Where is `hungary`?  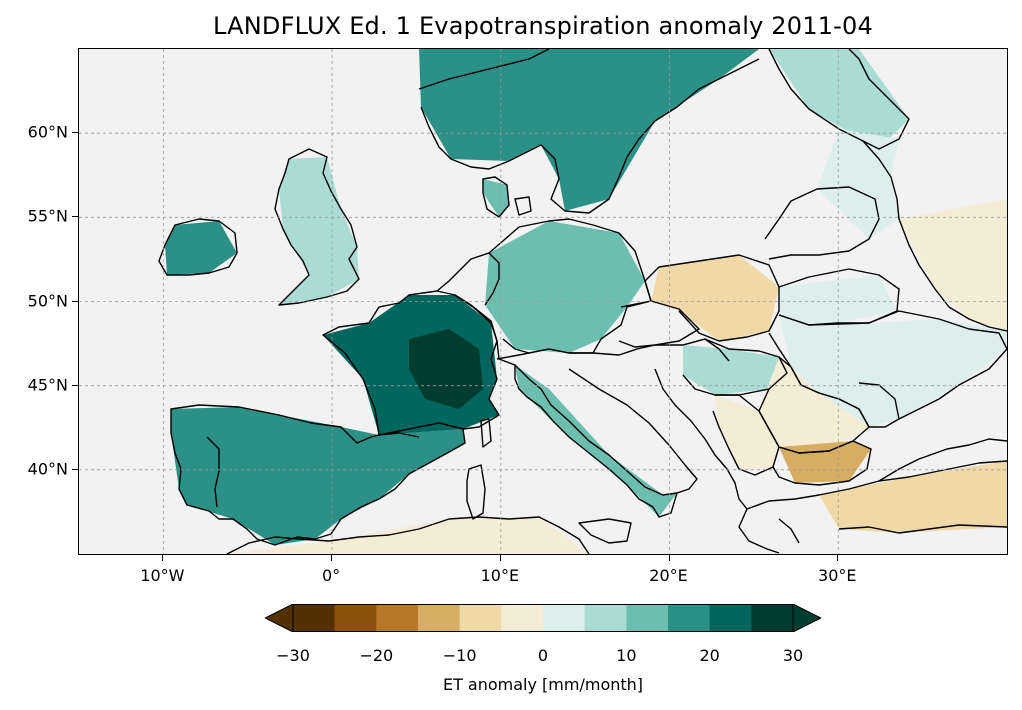
hungary is located at coordinates (735, 367).